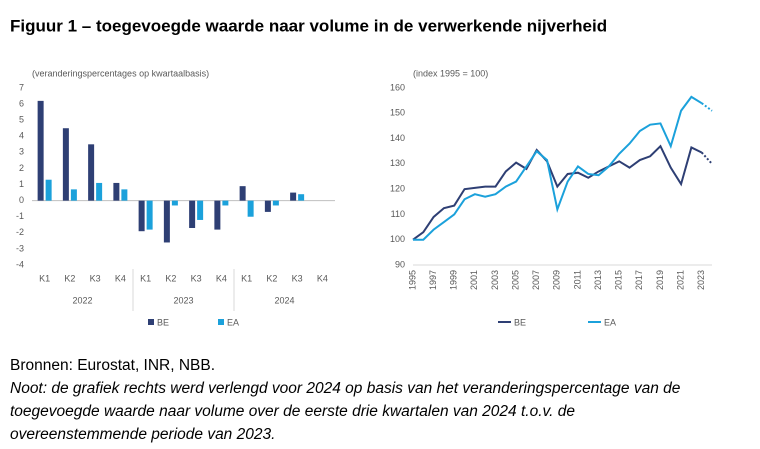  What do you see at coordinates (536, 280) in the screenshot?
I see `x-tick-label: 2007` at bounding box center [536, 280].